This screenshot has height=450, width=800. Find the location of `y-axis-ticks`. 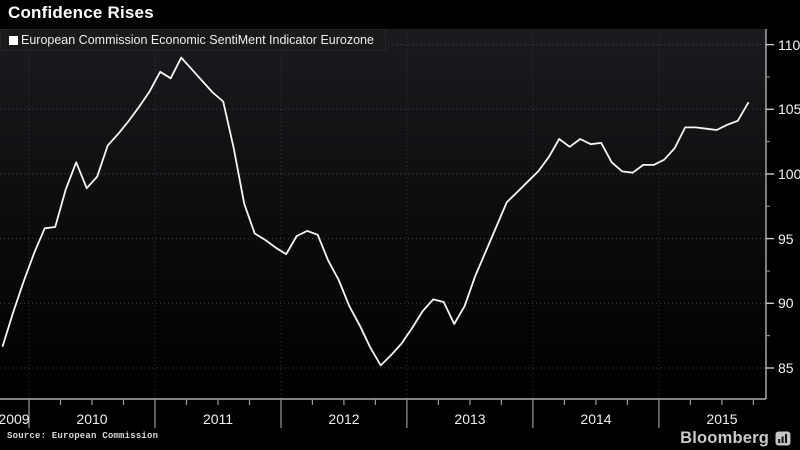

y-axis-ticks is located at coordinates (770, 206).